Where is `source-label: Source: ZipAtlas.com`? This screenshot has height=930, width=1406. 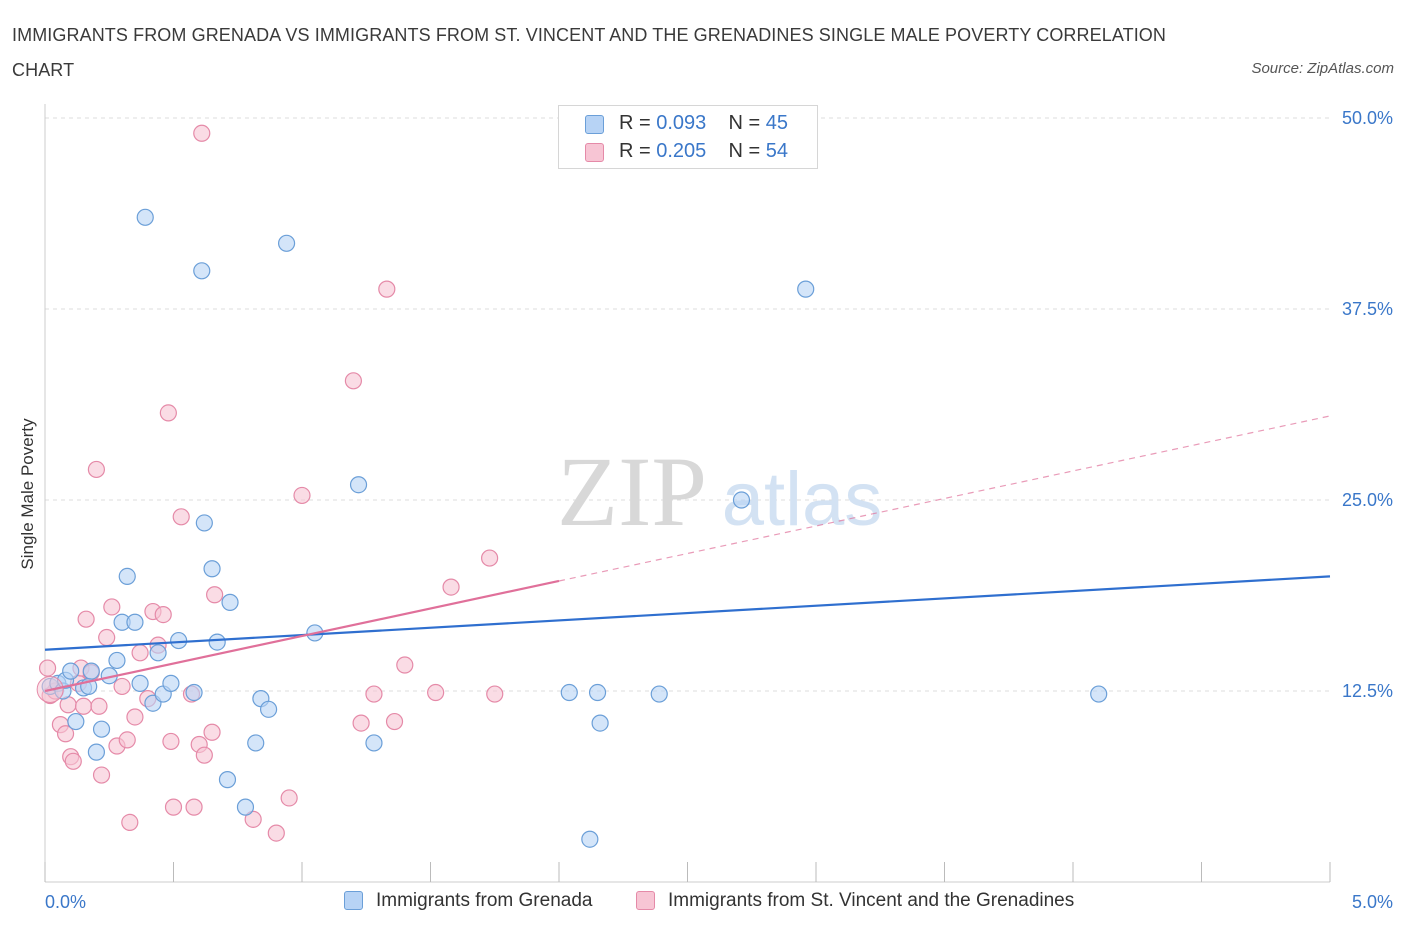 source-label: Source: ZipAtlas.com is located at coordinates (1322, 68).